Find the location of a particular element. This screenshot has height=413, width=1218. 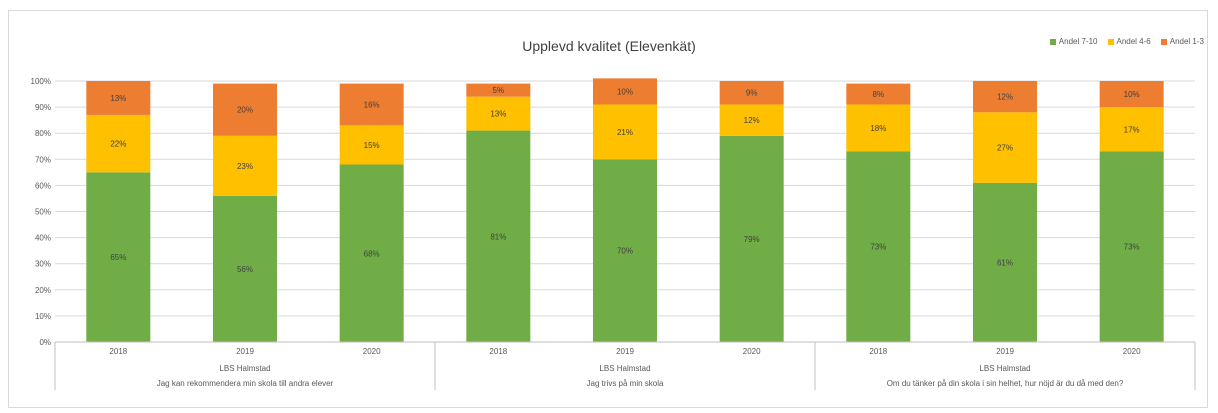

legend-item-andel-7-10: Andel 7-10 is located at coordinates (1073, 41).